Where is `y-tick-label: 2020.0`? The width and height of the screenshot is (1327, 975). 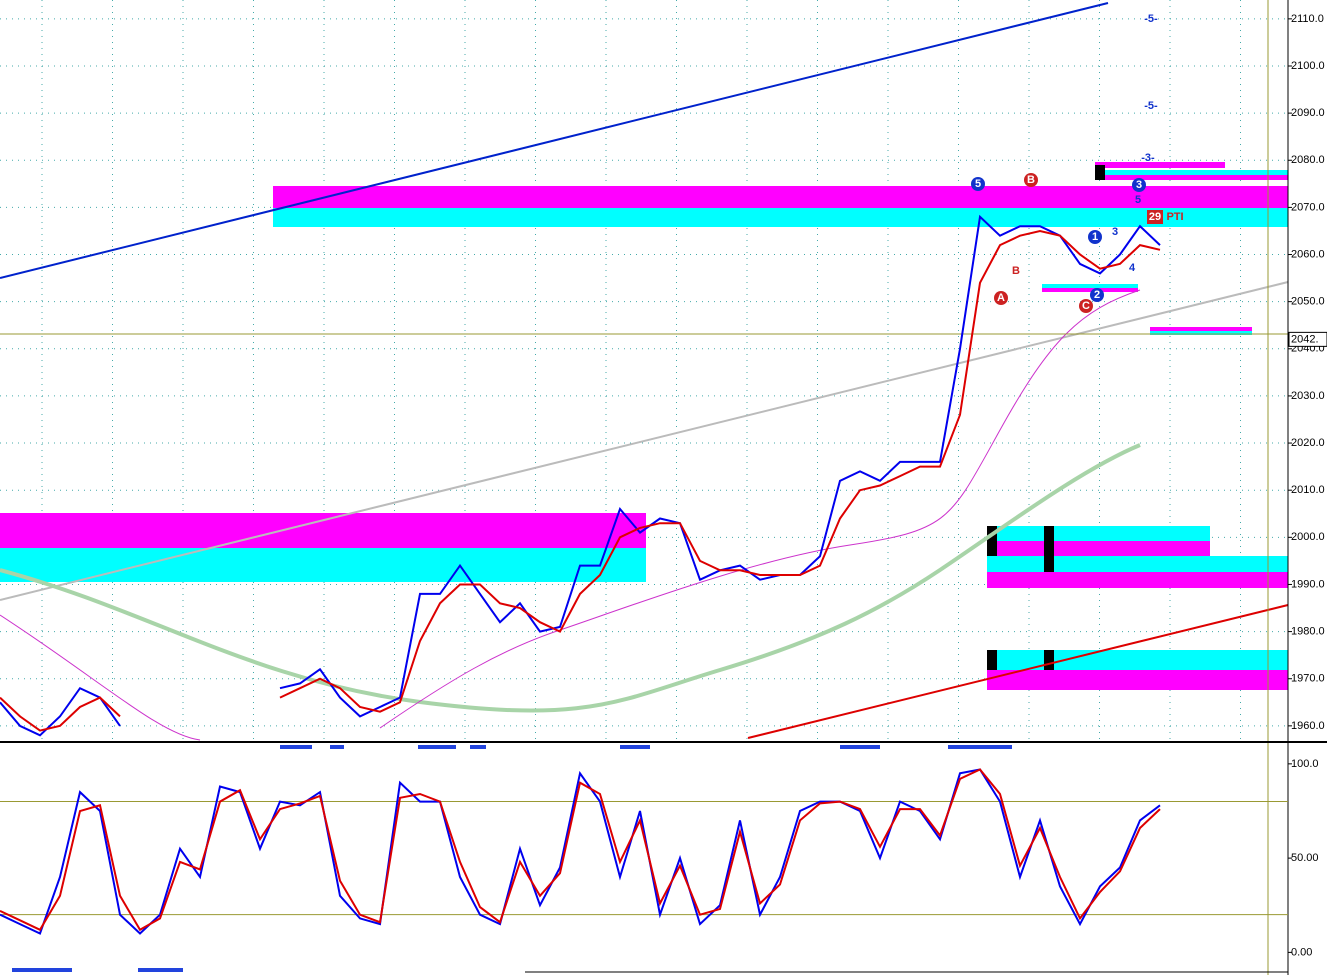 y-tick-label: 2020.0 is located at coordinates (1308, 443).